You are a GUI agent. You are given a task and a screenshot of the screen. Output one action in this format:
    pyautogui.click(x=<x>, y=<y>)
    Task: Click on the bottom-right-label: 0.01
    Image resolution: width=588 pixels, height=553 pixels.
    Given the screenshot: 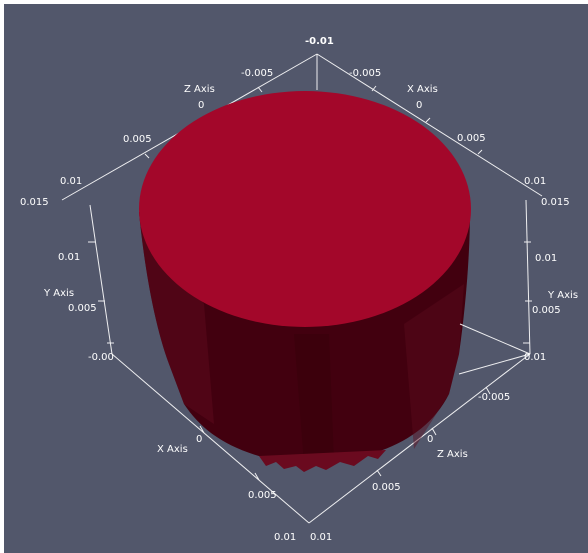 What is the action you would take?
    pyautogui.click(x=321, y=537)
    